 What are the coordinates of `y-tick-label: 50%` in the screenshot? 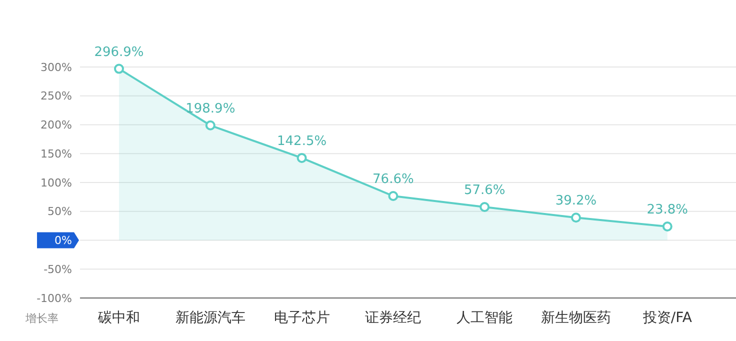 It's located at (60, 211).